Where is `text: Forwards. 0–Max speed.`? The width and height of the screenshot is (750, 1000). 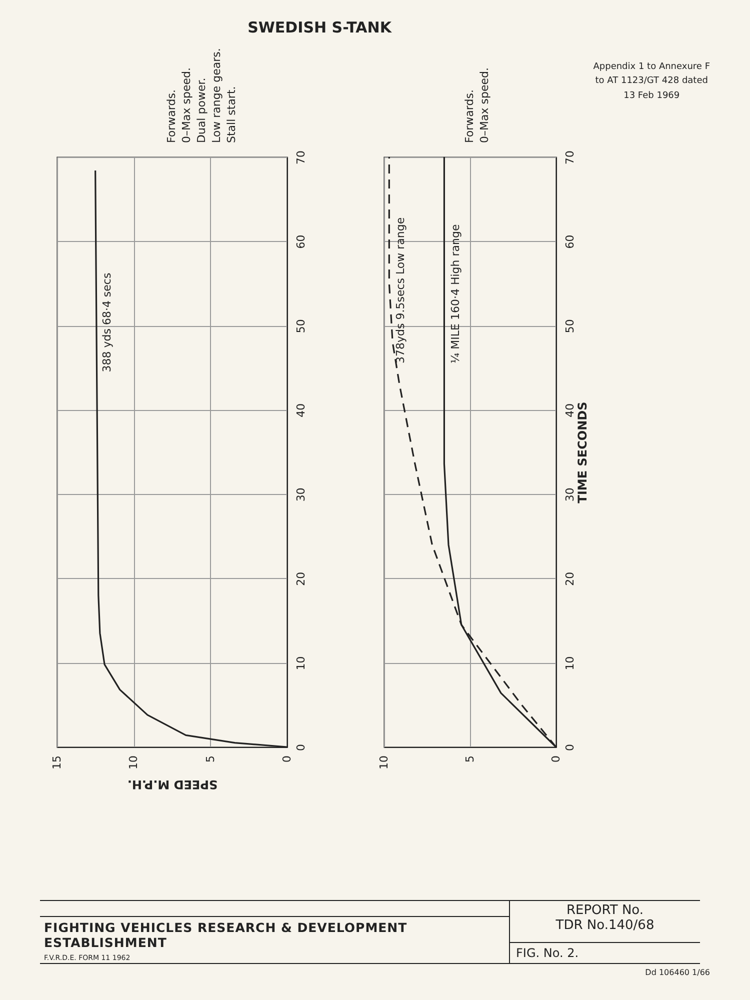 text: Forwards. 0–Max speed. is located at coordinates (477, 105).